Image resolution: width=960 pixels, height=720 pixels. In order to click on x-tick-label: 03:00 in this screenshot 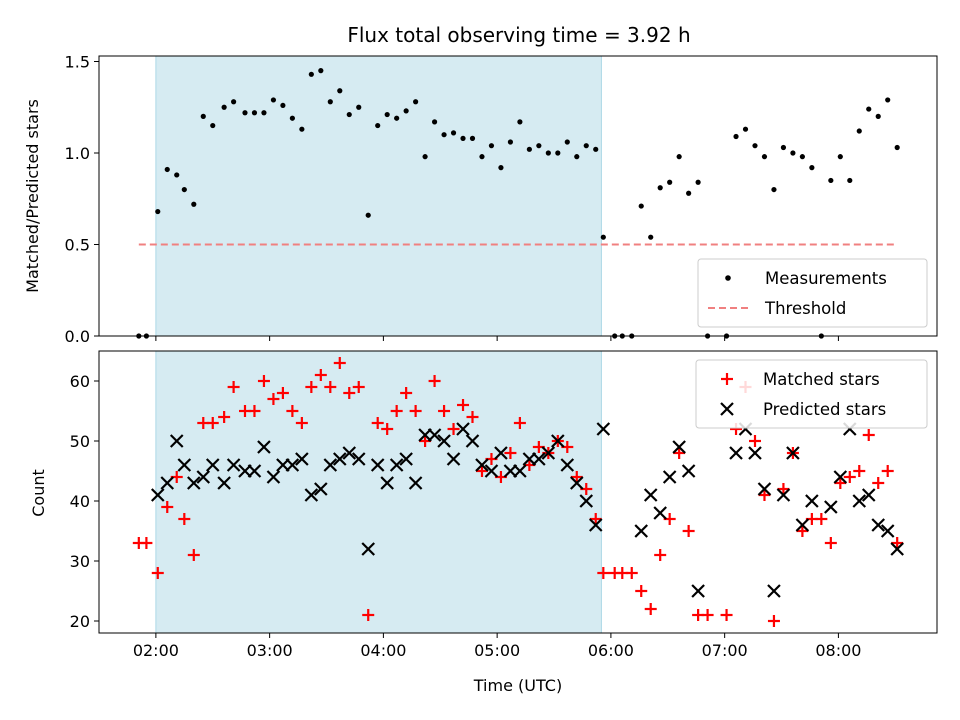, I will do `click(270, 650)`.